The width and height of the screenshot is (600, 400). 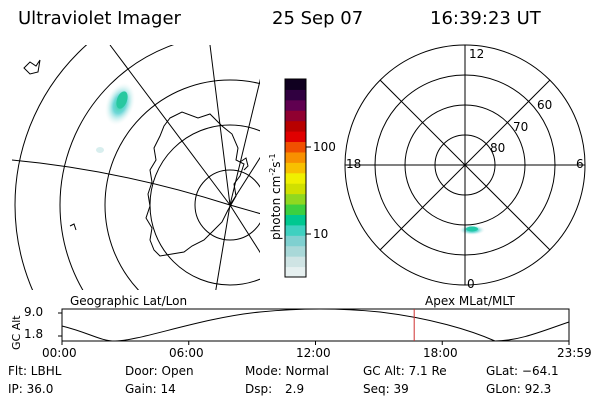 What do you see at coordinates (318, 18) in the screenshot?
I see `date-label: 25 Sep 07` at bounding box center [318, 18].